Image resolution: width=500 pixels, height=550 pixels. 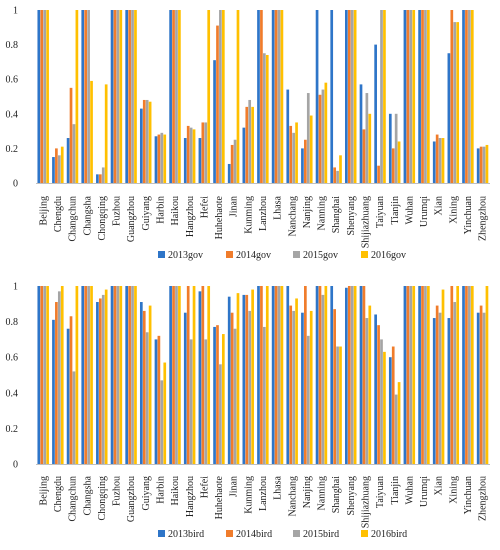 What do you see at coordinates (43, 210) in the screenshot?
I see `category-label: Beijing` at bounding box center [43, 210].